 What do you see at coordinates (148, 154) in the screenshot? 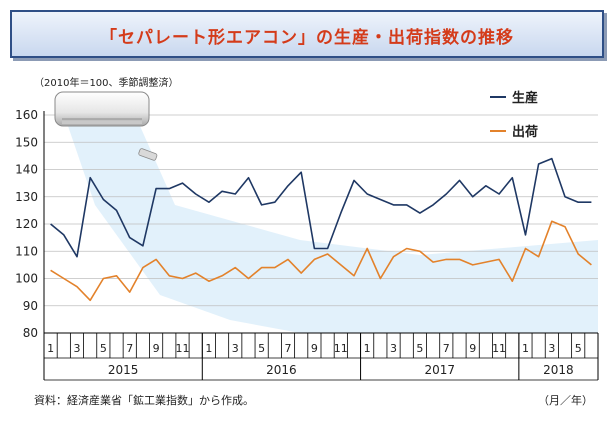
I see `remote-control-icon` at bounding box center [148, 154].